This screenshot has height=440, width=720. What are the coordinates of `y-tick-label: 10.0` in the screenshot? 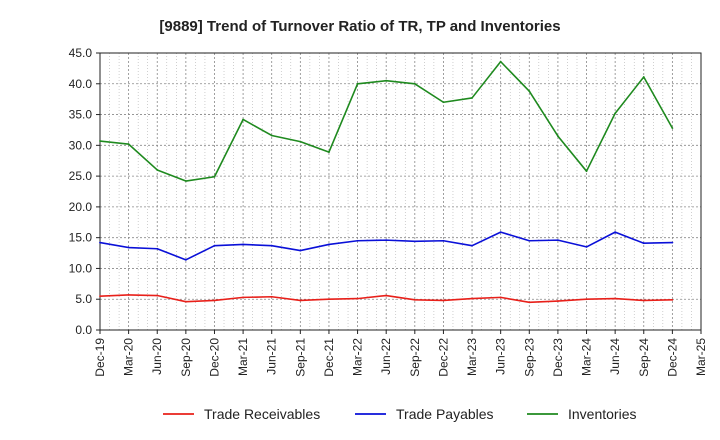 It's located at (81, 268).